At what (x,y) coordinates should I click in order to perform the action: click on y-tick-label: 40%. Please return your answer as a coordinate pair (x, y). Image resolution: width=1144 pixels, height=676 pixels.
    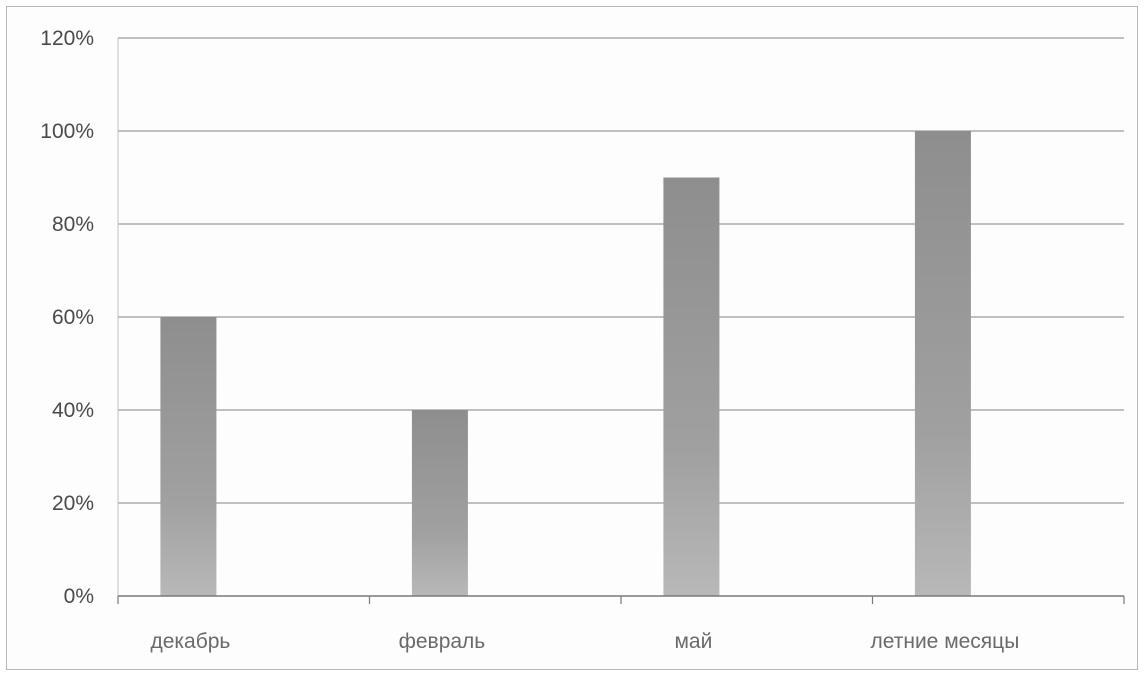
    Looking at the image, I should click on (73, 410).